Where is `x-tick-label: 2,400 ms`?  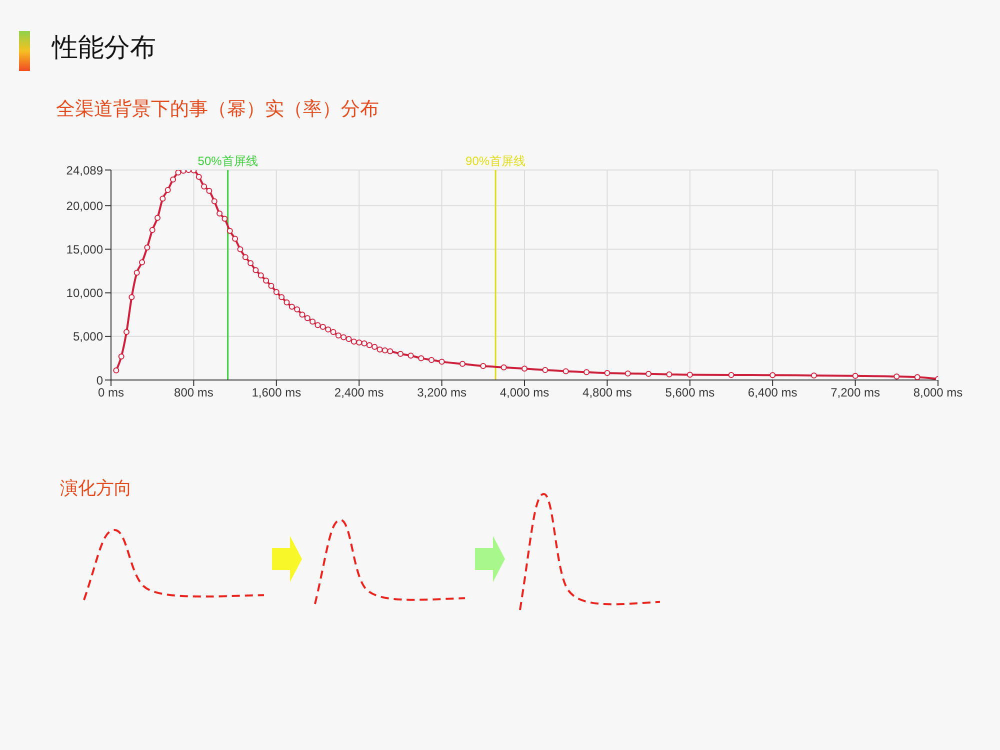 x-tick-label: 2,400 ms is located at coordinates (359, 393).